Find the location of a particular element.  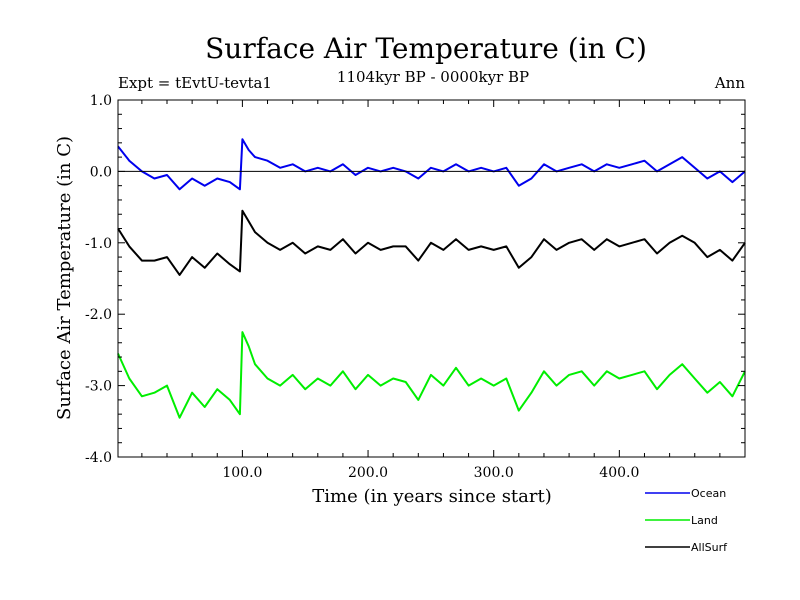

x-tick-label: 200.0 is located at coordinates (368, 473).